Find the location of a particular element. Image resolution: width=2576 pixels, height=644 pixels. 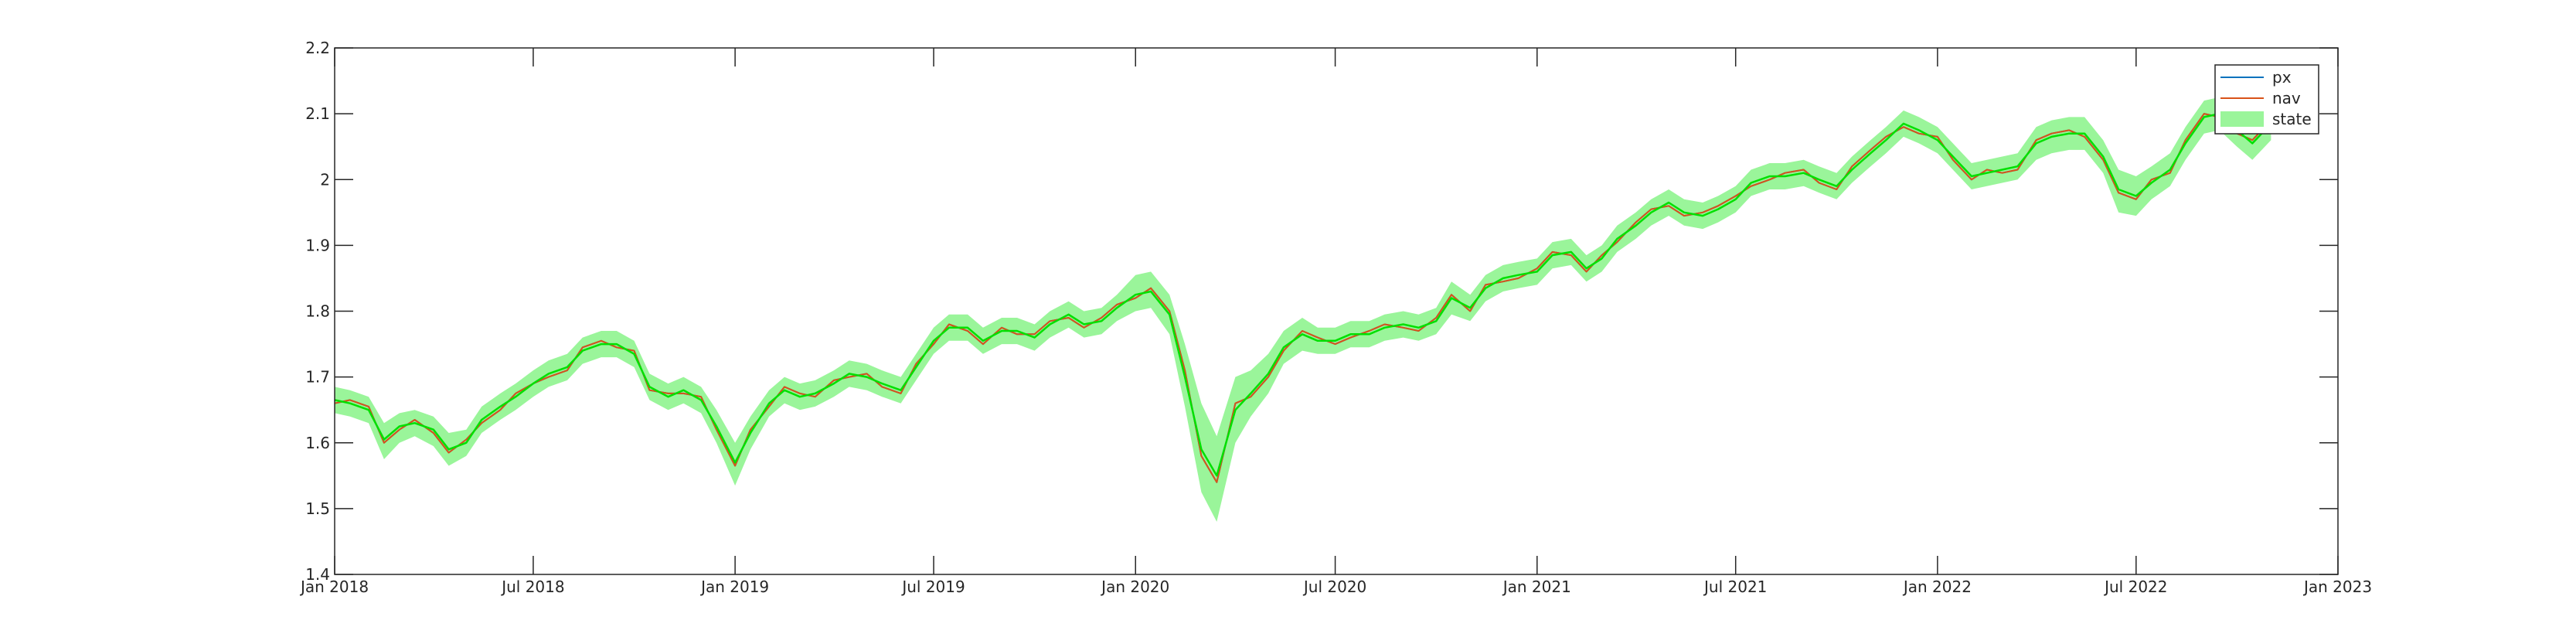

x-tick-label: Jan 2019 is located at coordinates (734, 587).